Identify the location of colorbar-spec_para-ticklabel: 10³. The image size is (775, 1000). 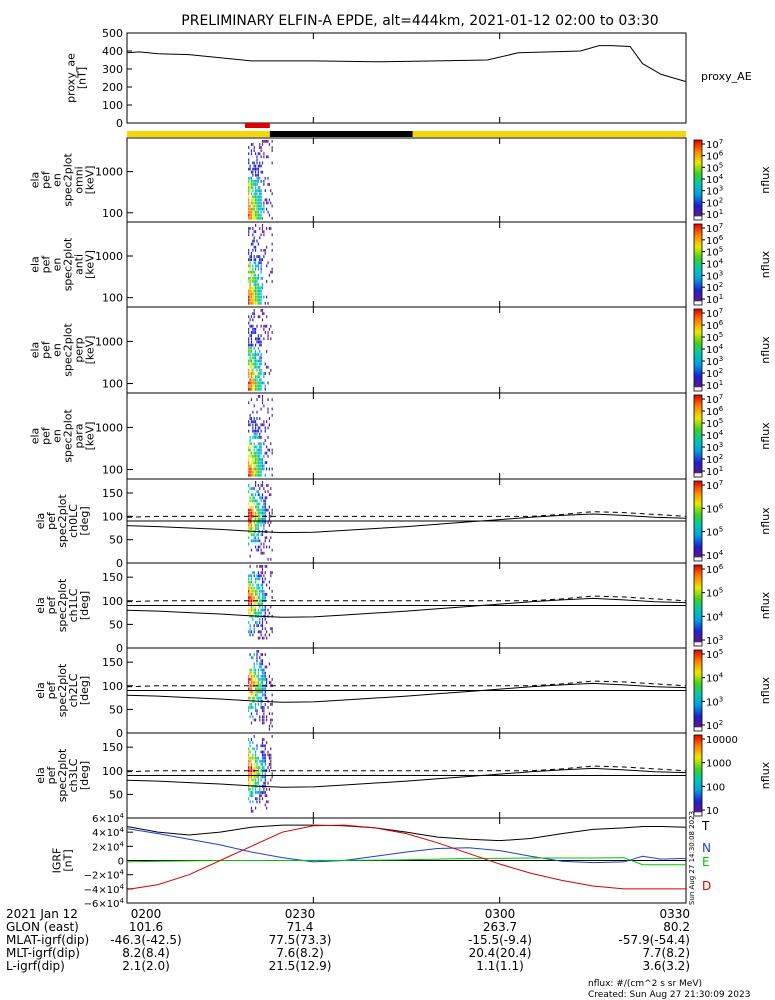
(714, 447).